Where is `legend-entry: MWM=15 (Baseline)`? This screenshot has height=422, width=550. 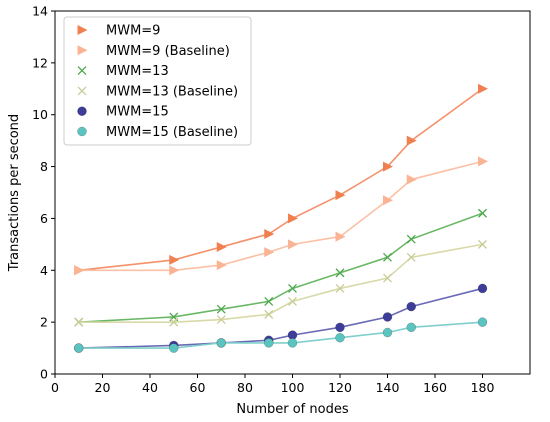 legend-entry: MWM=15 (Baseline) is located at coordinates (157, 132).